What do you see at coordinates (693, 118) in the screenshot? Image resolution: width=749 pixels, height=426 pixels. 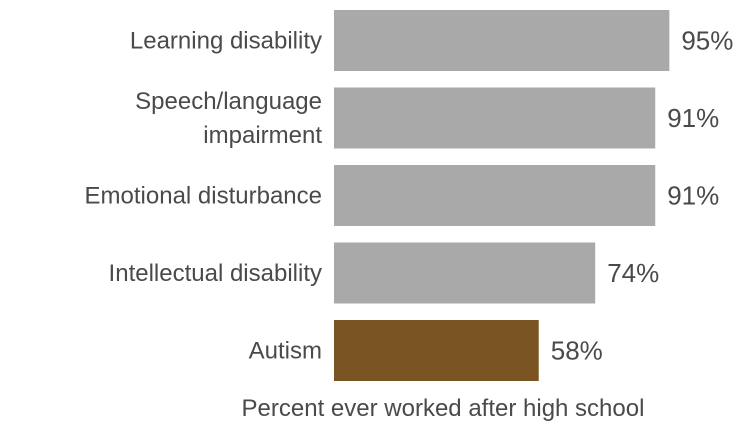 I see `value-label-1: 91%` at bounding box center [693, 118].